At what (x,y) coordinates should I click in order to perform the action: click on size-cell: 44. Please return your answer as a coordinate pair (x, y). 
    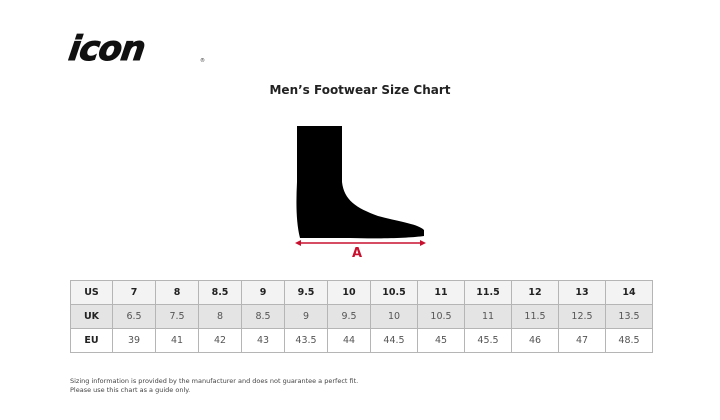
    Looking at the image, I should click on (349, 340).